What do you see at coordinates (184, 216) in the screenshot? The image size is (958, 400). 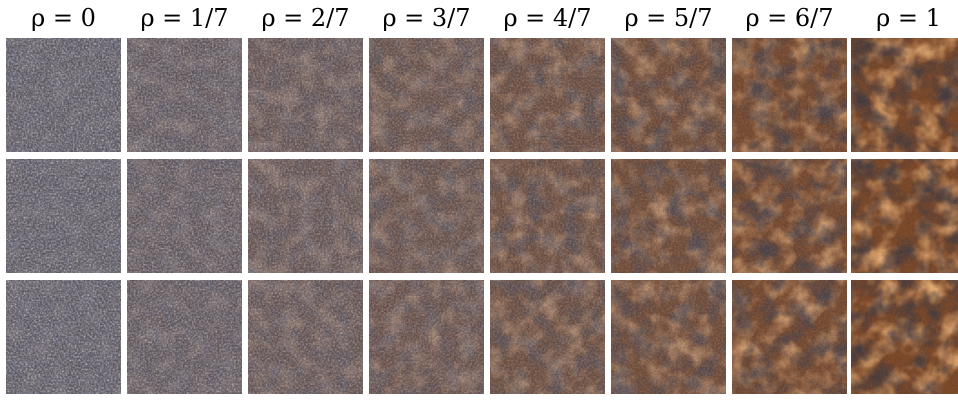 I see `texture-sample-r2-c2` at bounding box center [184, 216].